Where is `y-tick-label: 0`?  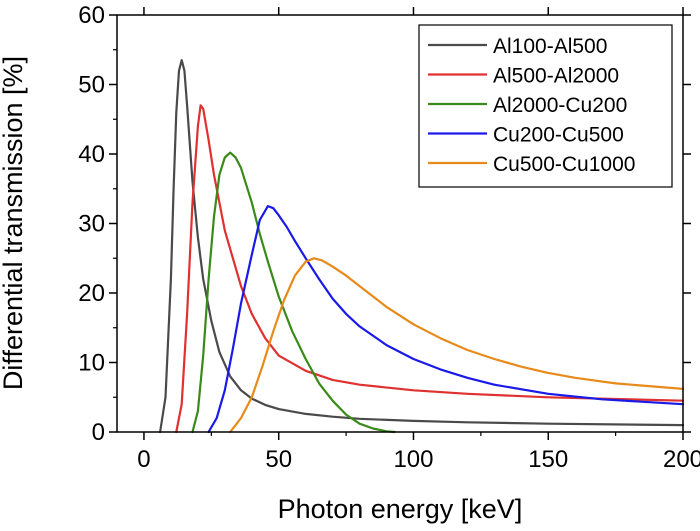
y-tick-label: 0 is located at coordinates (98, 432).